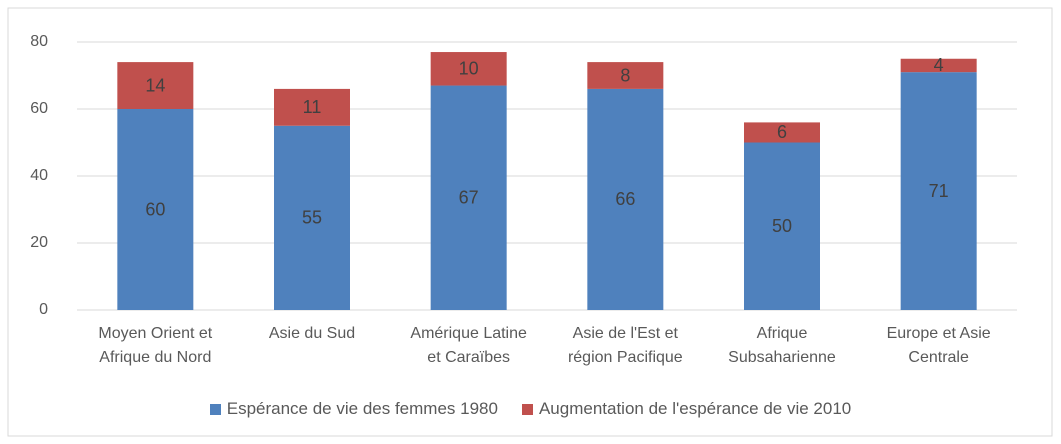  I want to click on legend-label: Augmentation de l'espérance de vie 2010, so click(695, 408).